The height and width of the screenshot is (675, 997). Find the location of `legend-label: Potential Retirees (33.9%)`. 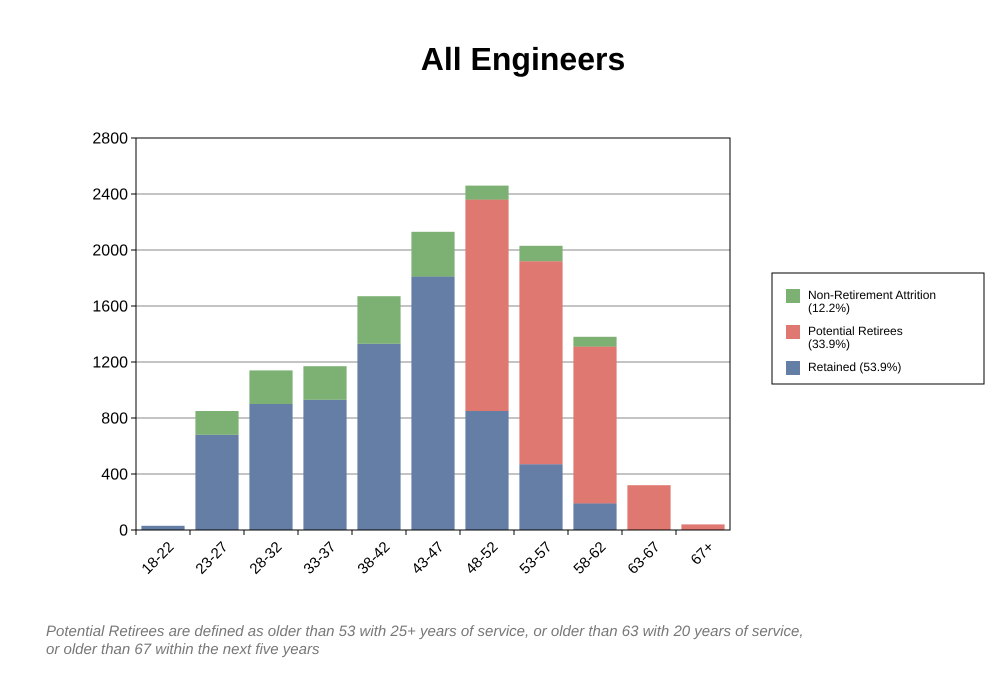

legend-label: Potential Retirees (33.9%) is located at coordinates (855, 337).